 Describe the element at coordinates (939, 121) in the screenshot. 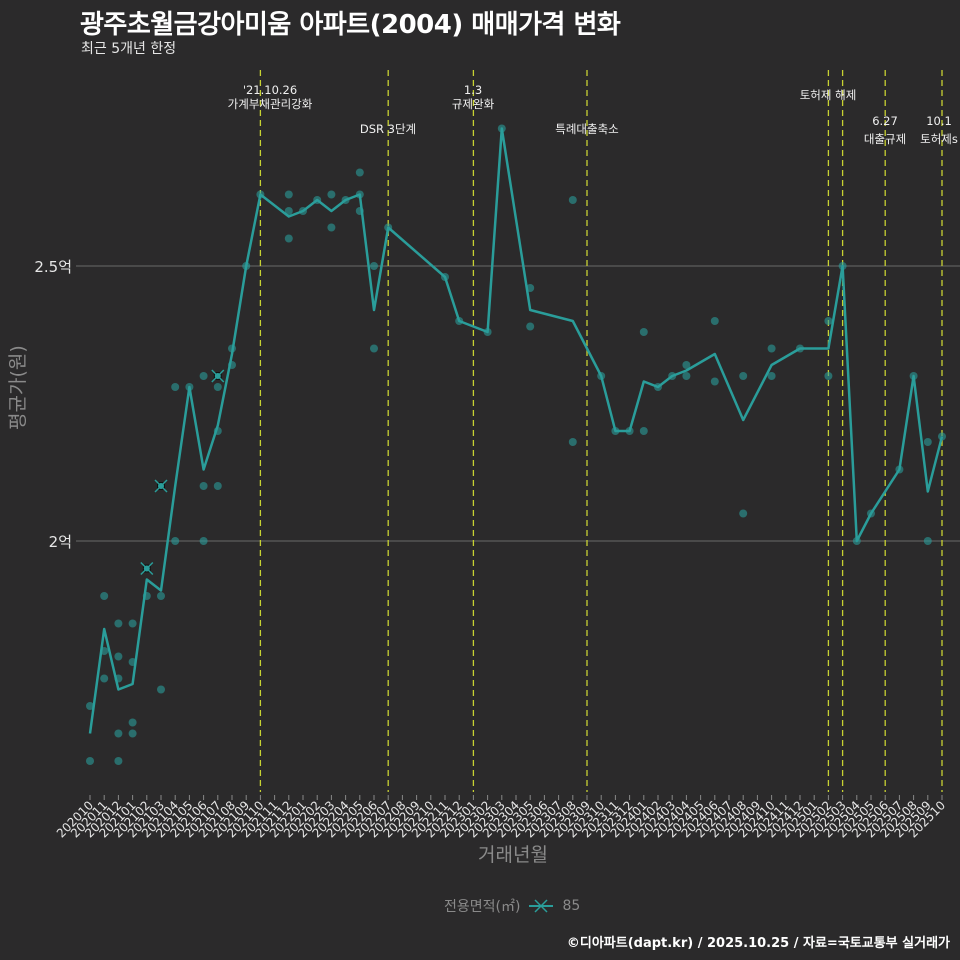

I see `event-annotation-date: 10.1` at that location.